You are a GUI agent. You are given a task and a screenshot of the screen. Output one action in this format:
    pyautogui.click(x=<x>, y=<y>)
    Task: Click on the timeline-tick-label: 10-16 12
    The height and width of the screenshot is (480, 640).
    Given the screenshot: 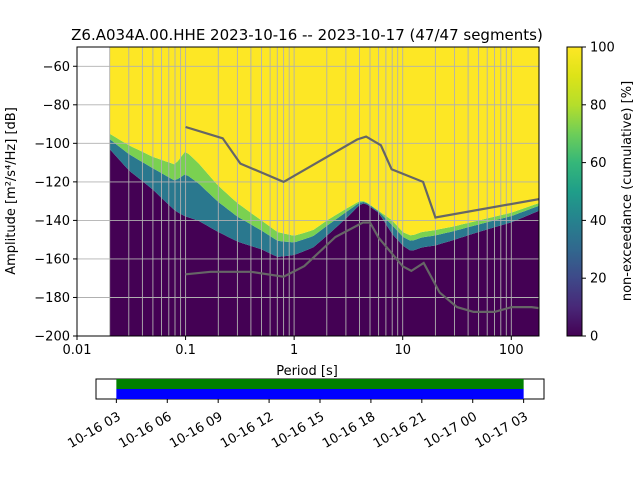 What is the action you would take?
    pyautogui.click(x=247, y=430)
    